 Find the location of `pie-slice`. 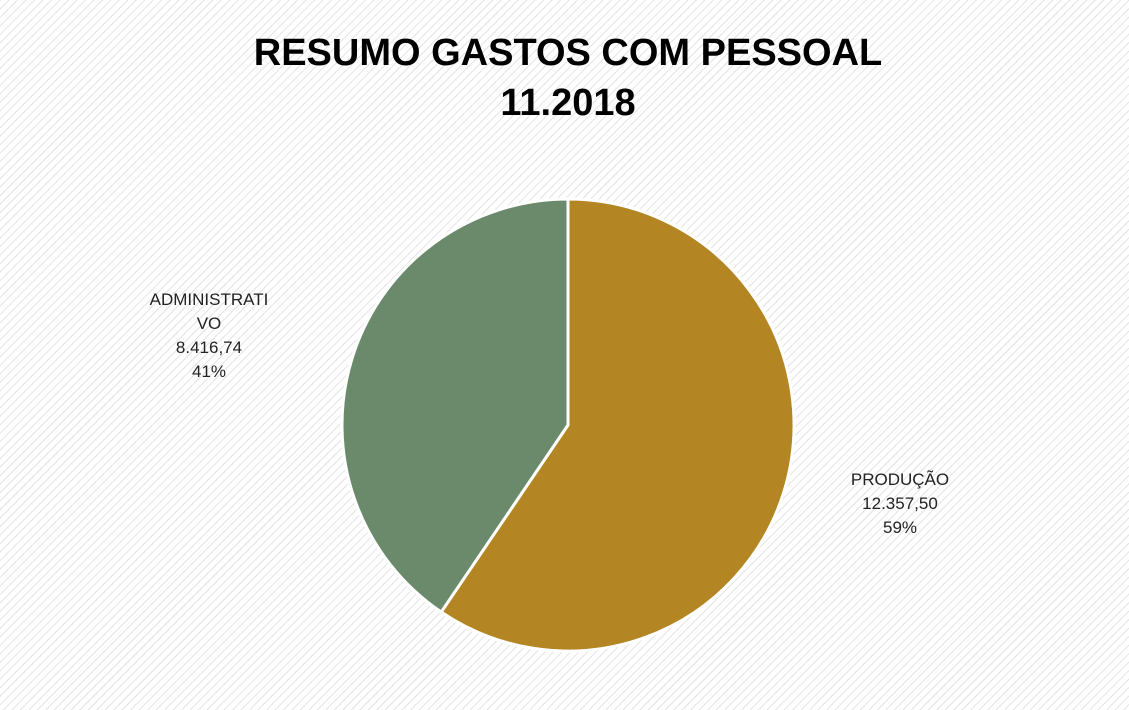

pie-slice is located at coordinates (455, 406).